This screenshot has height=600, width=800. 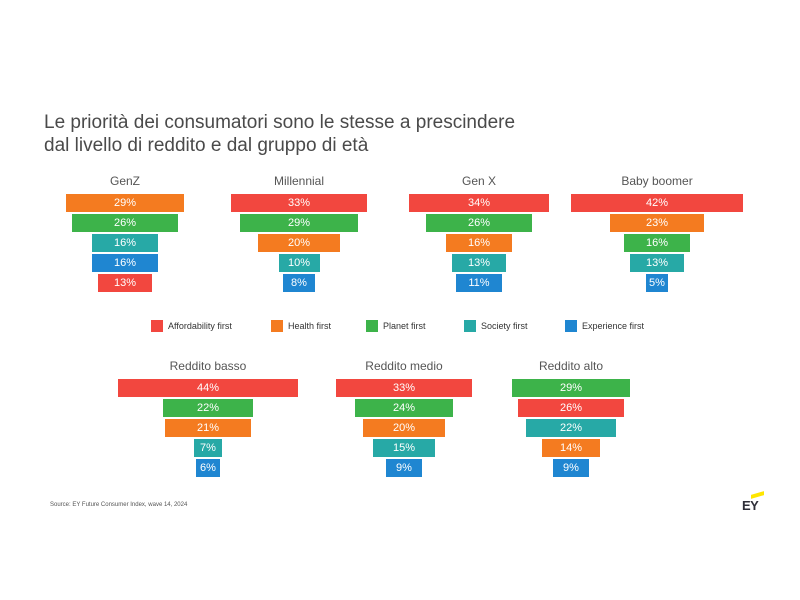 I want to click on funnel-reddito-basso: Reddito basso 44% 22% 21% 7% 6%, so click(x=208, y=419).